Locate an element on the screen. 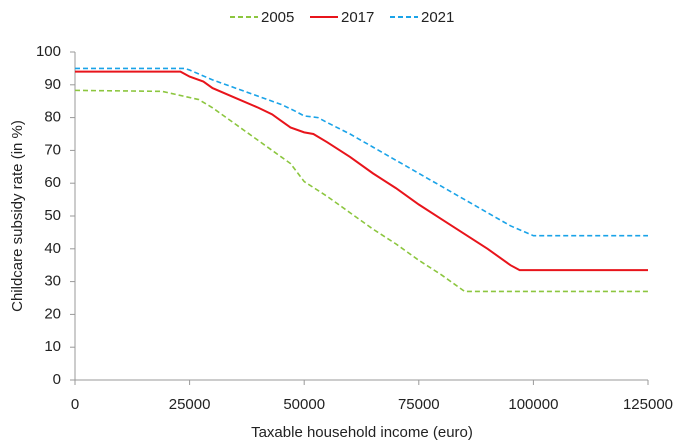 This screenshot has width=678, height=445. x-tick-label: 50000 is located at coordinates (304, 404).